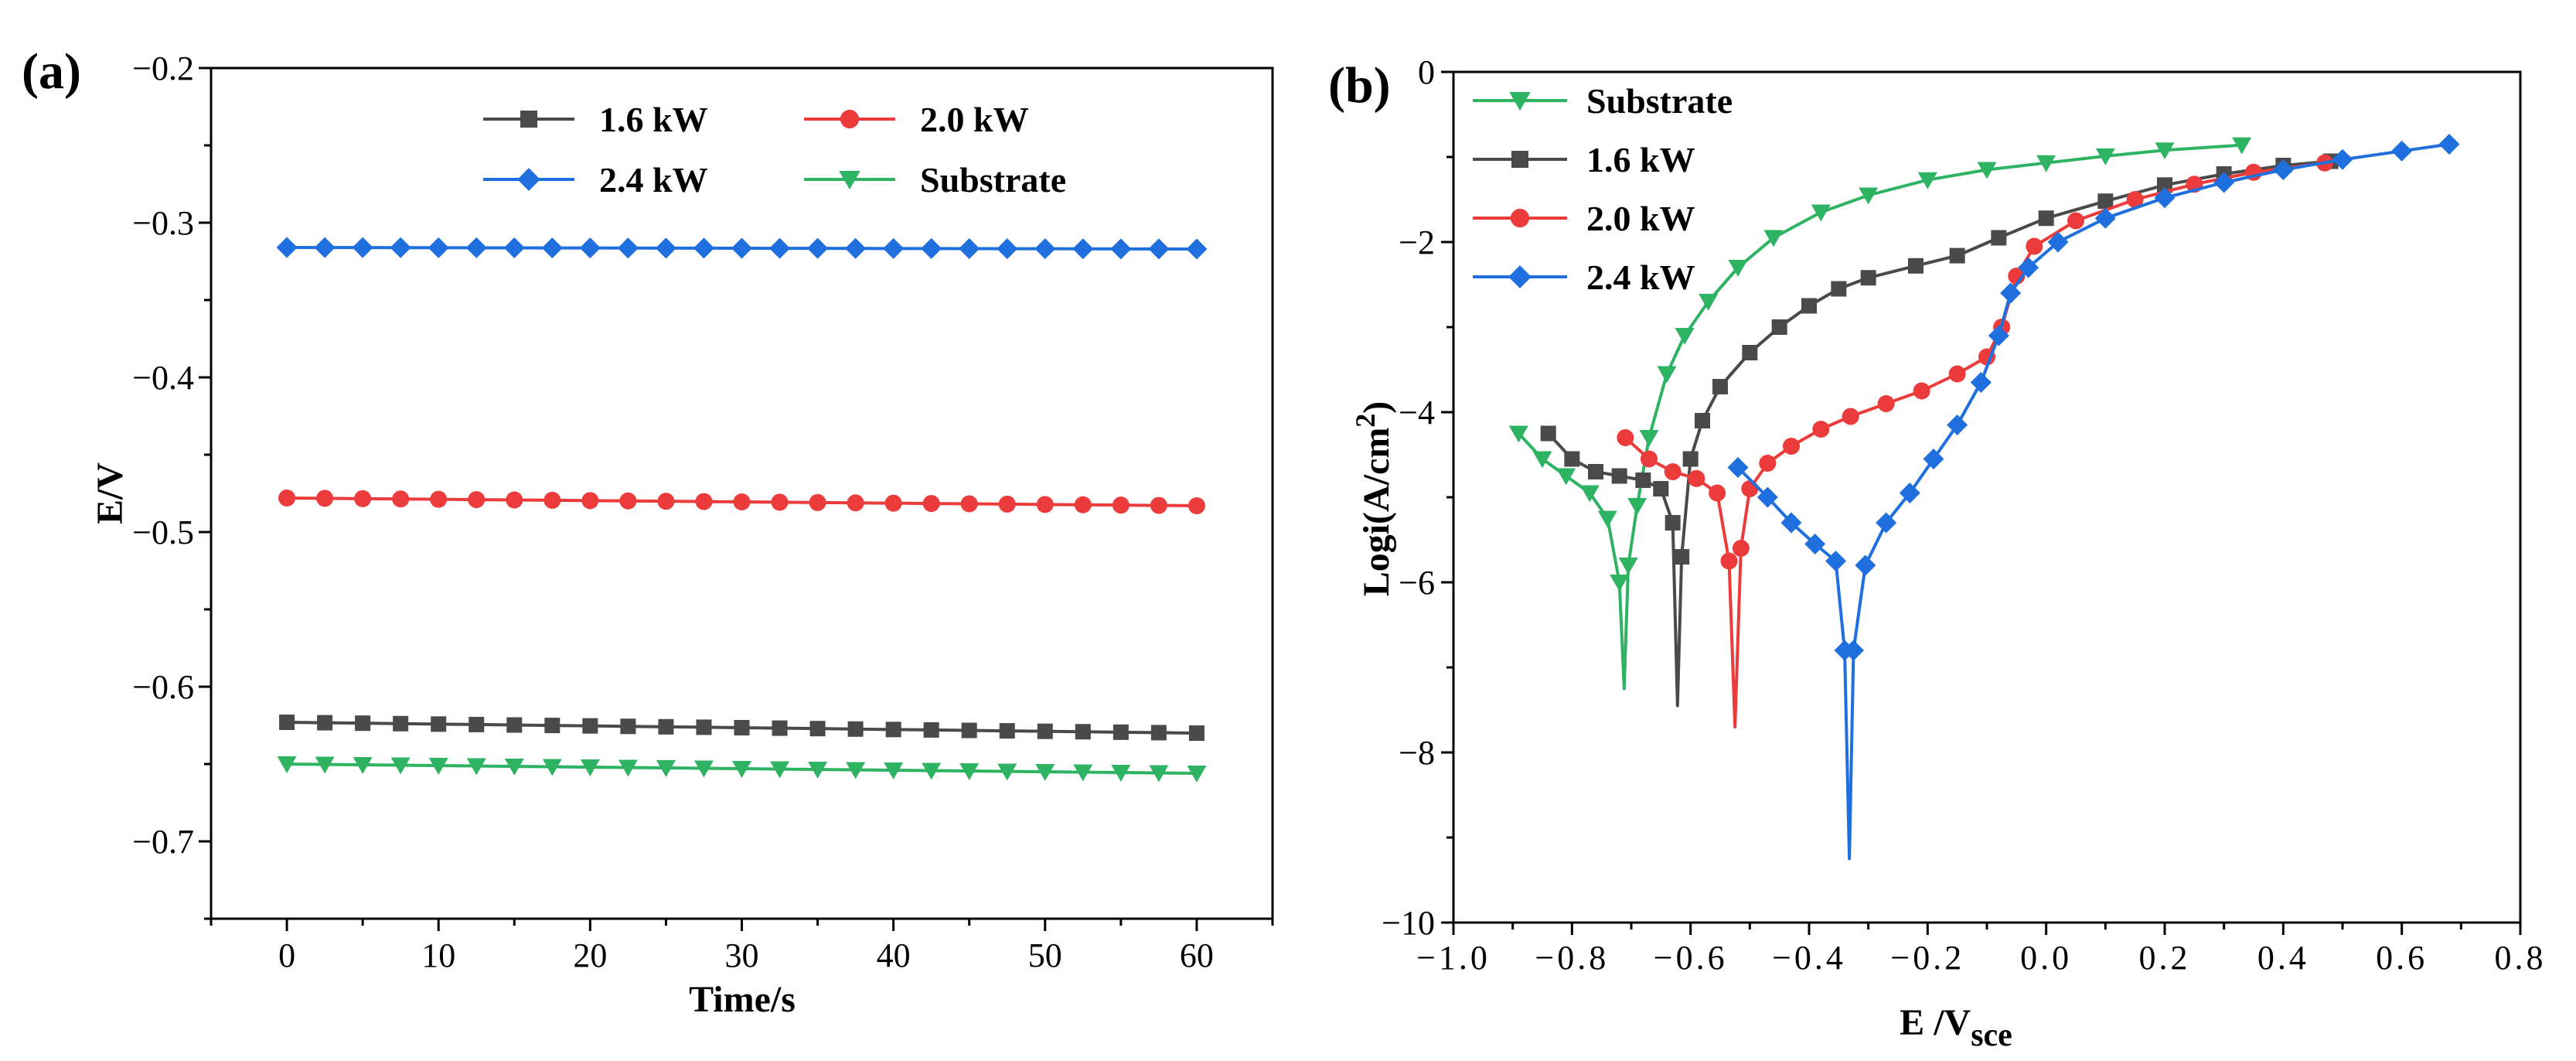  I want to click on panel-a-label: (a), so click(51, 71).